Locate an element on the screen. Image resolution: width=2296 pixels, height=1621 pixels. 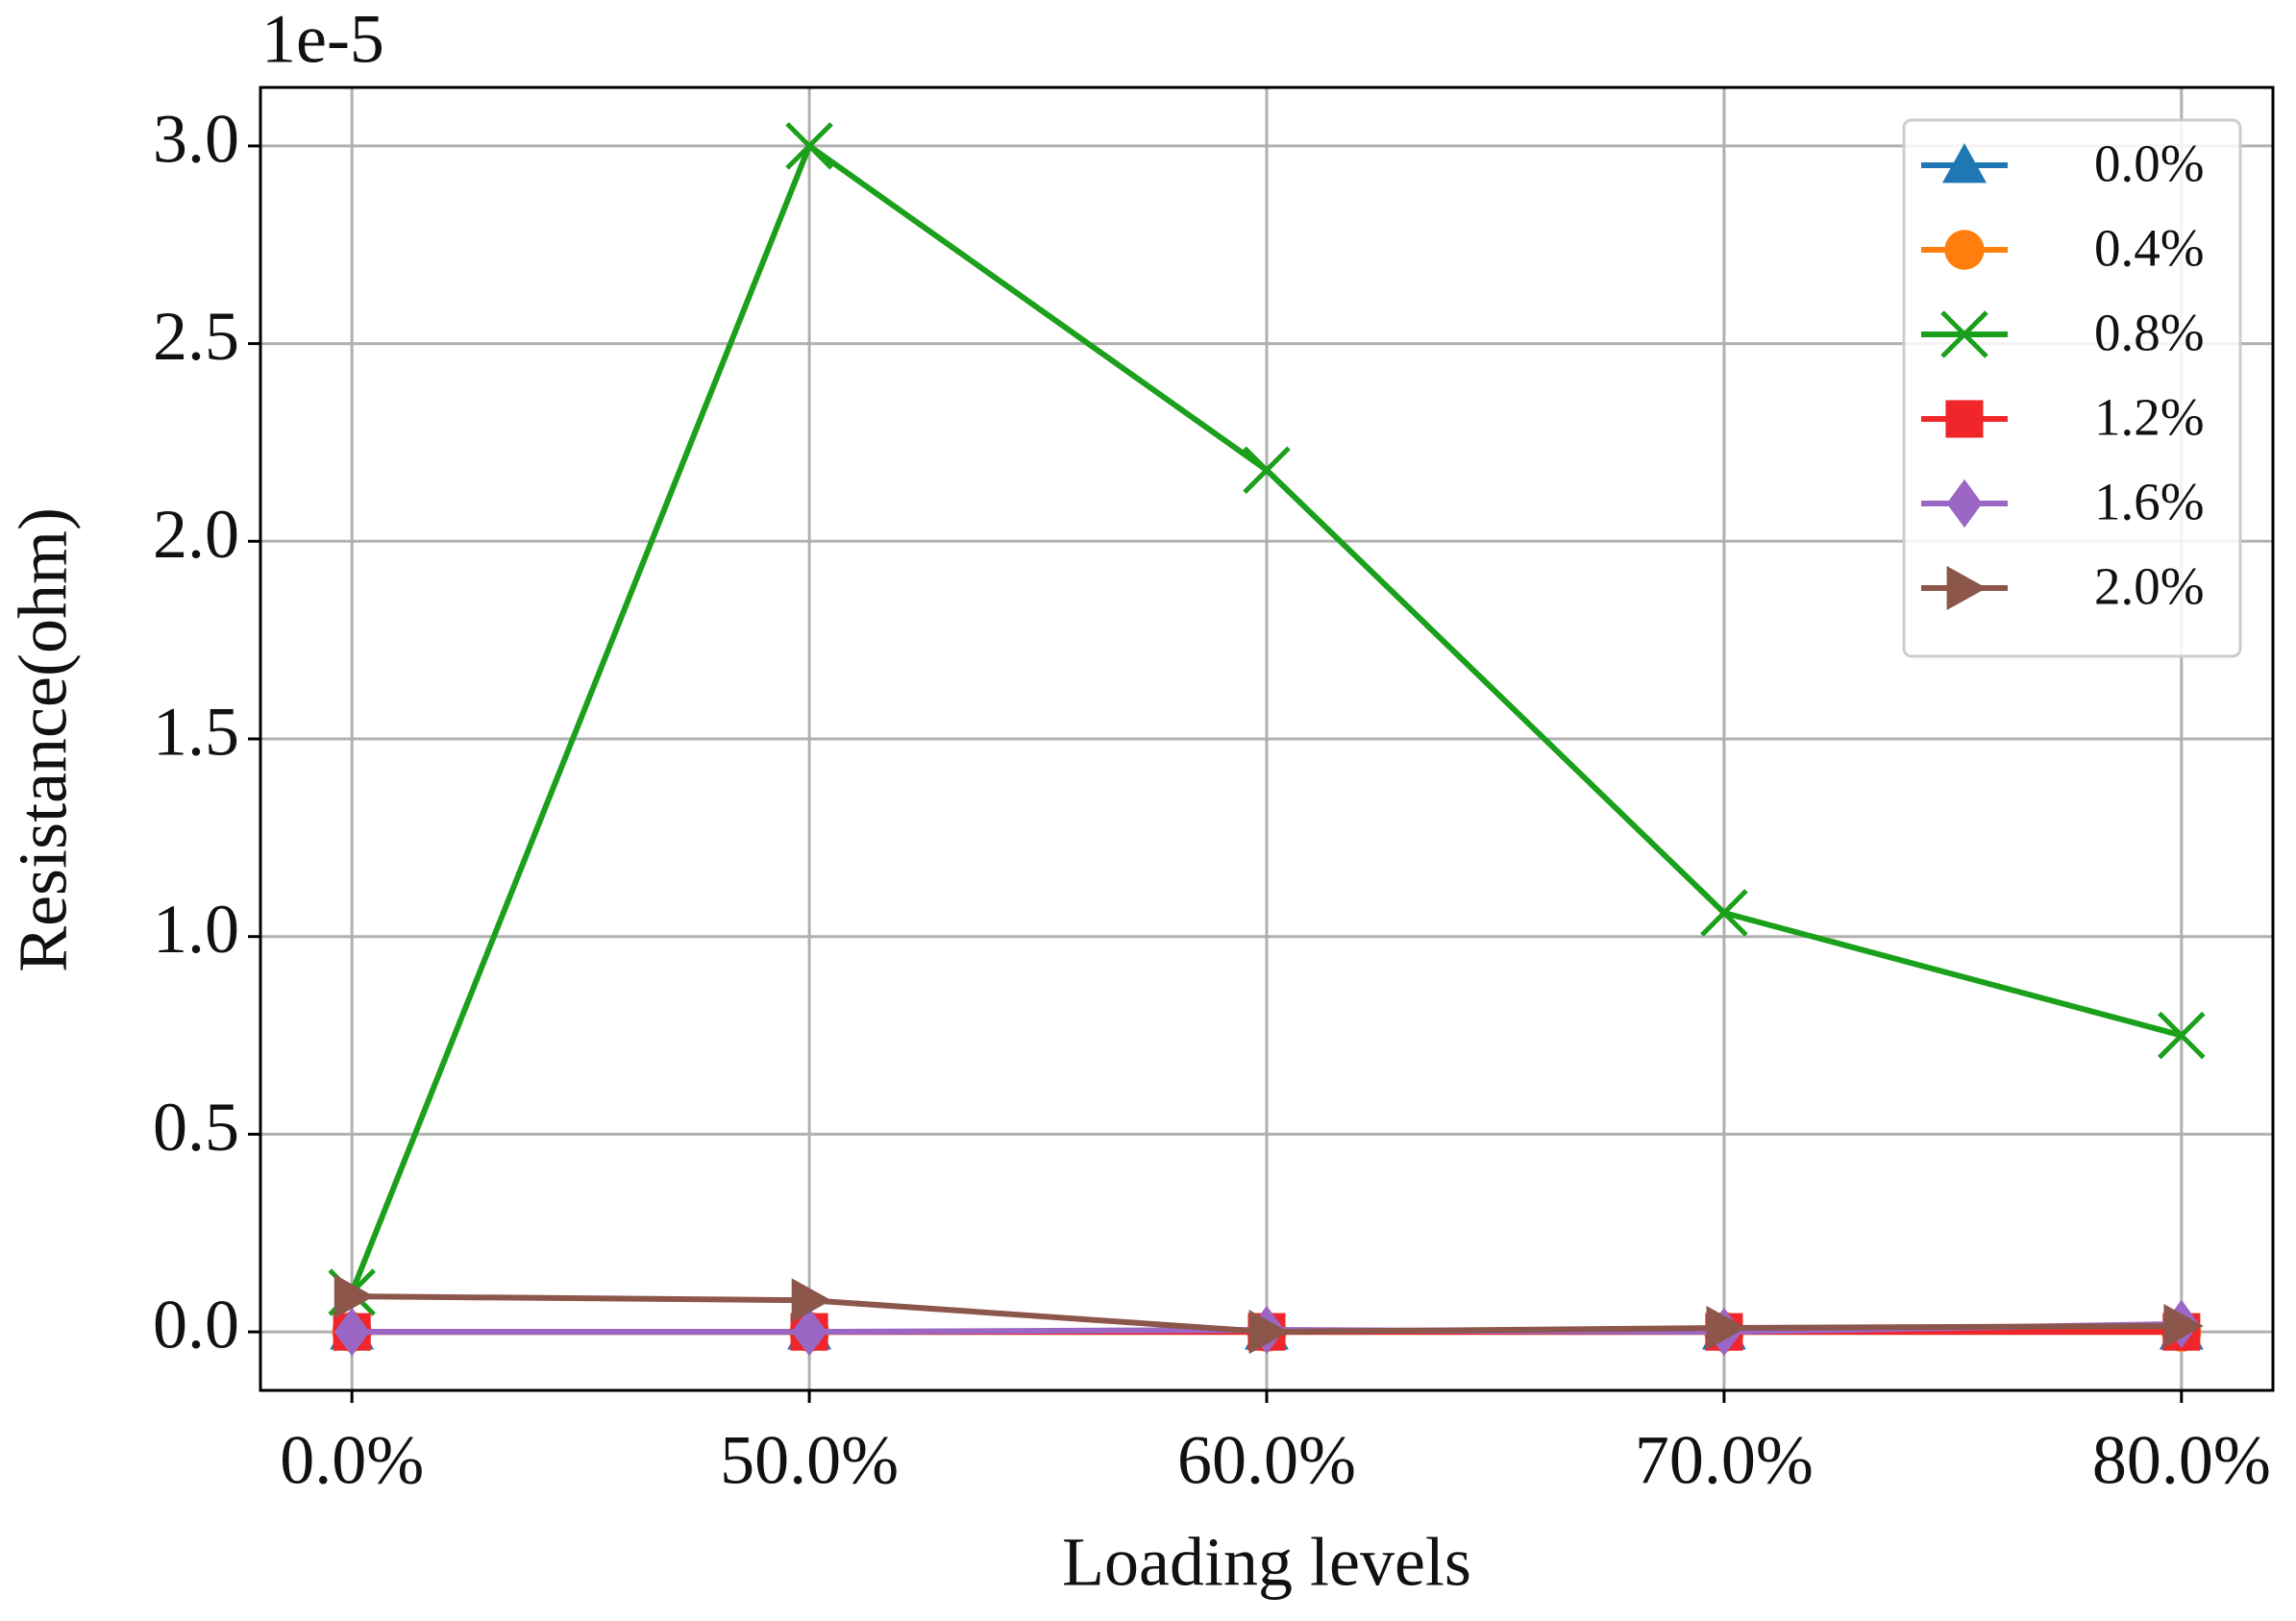
y-tick-label: 2.5 is located at coordinates (196, 336).